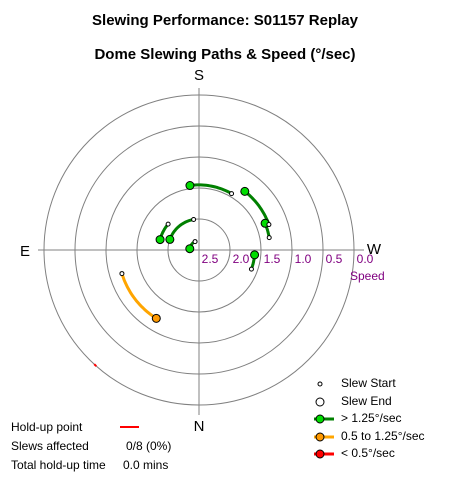 Image resolution: width=450 pixels, height=480 pixels. Describe the element at coordinates (324, 419) in the screenshot. I see `fast-speed-line-icon` at that location.